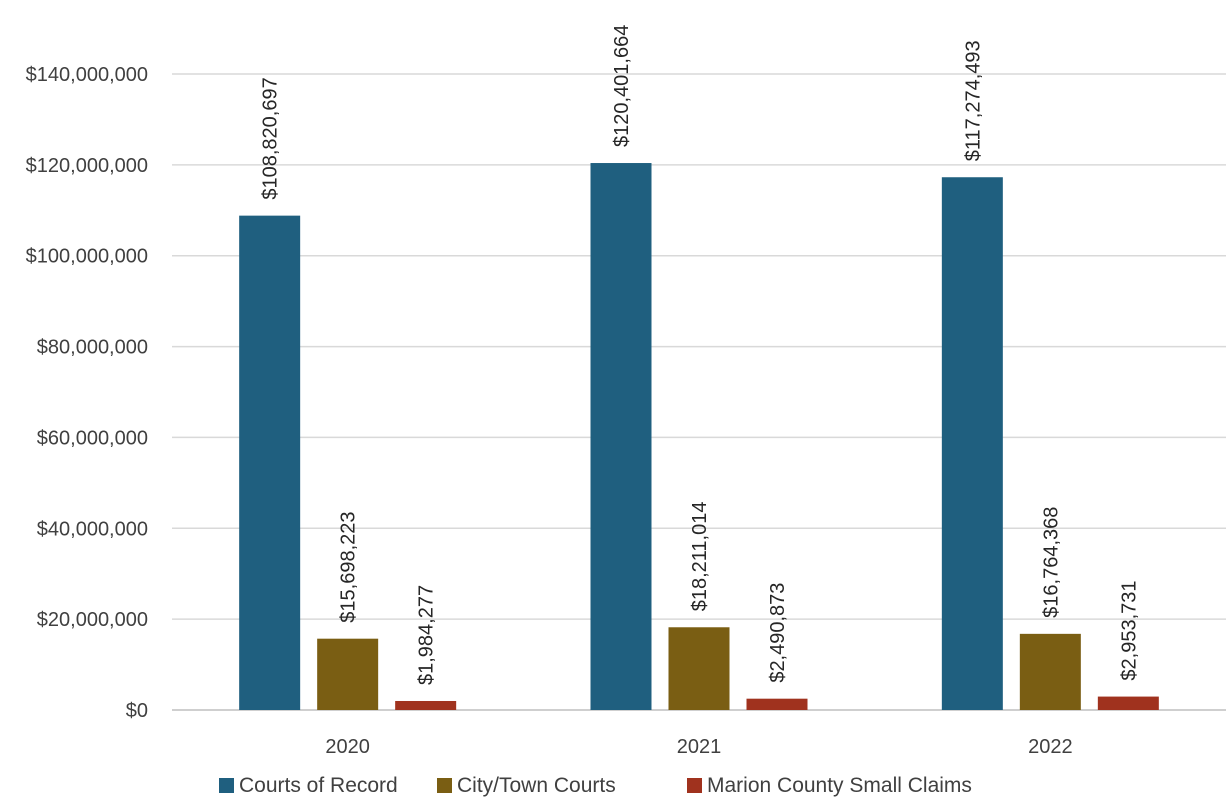  Describe the element at coordinates (621, 436) in the screenshot. I see `bar-courts-of-record-2021` at that location.